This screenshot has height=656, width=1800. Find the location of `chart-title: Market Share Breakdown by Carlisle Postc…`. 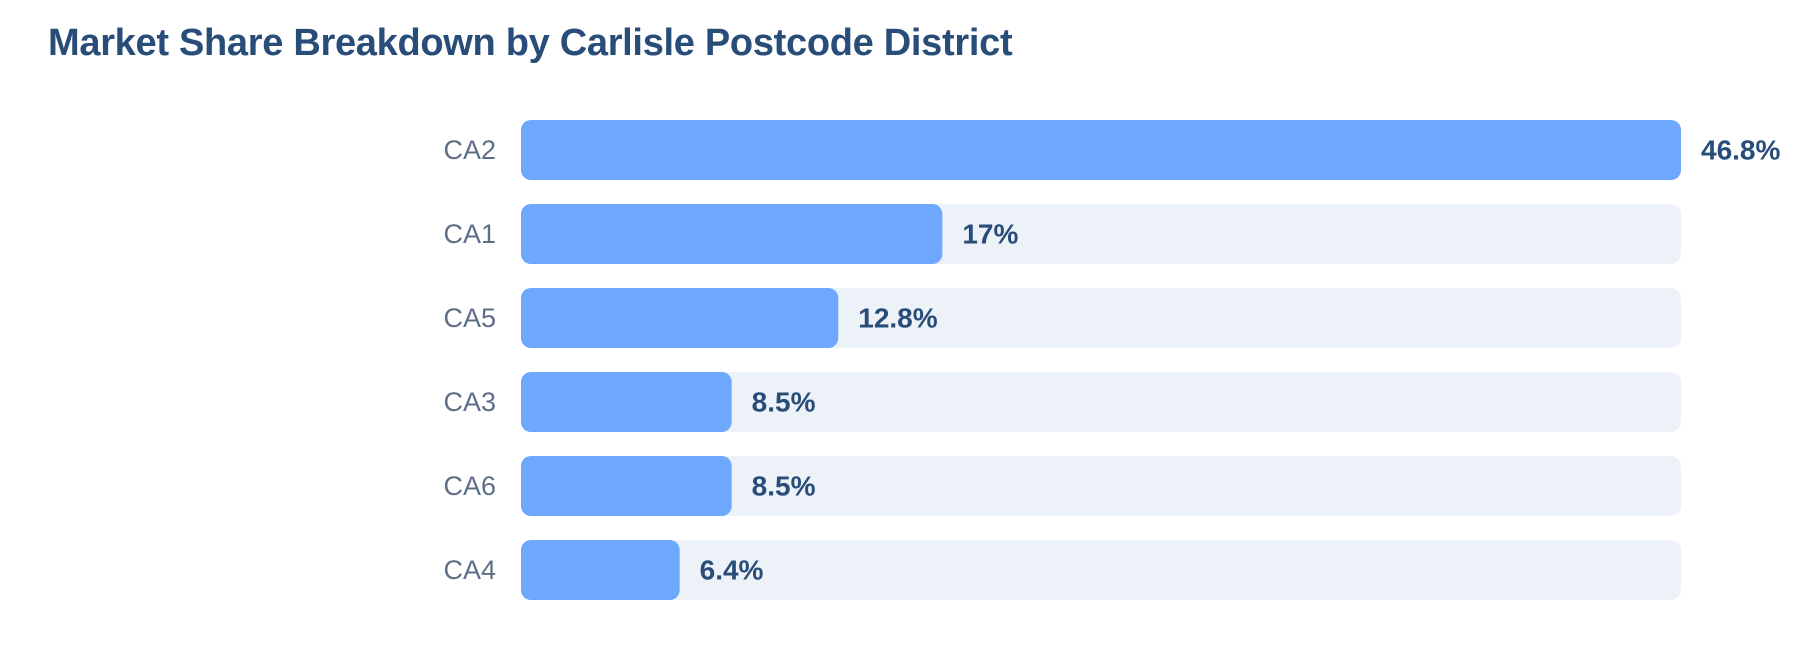

chart-title: Market Share Breakdown by Carlisle Postc… is located at coordinates (530, 43).